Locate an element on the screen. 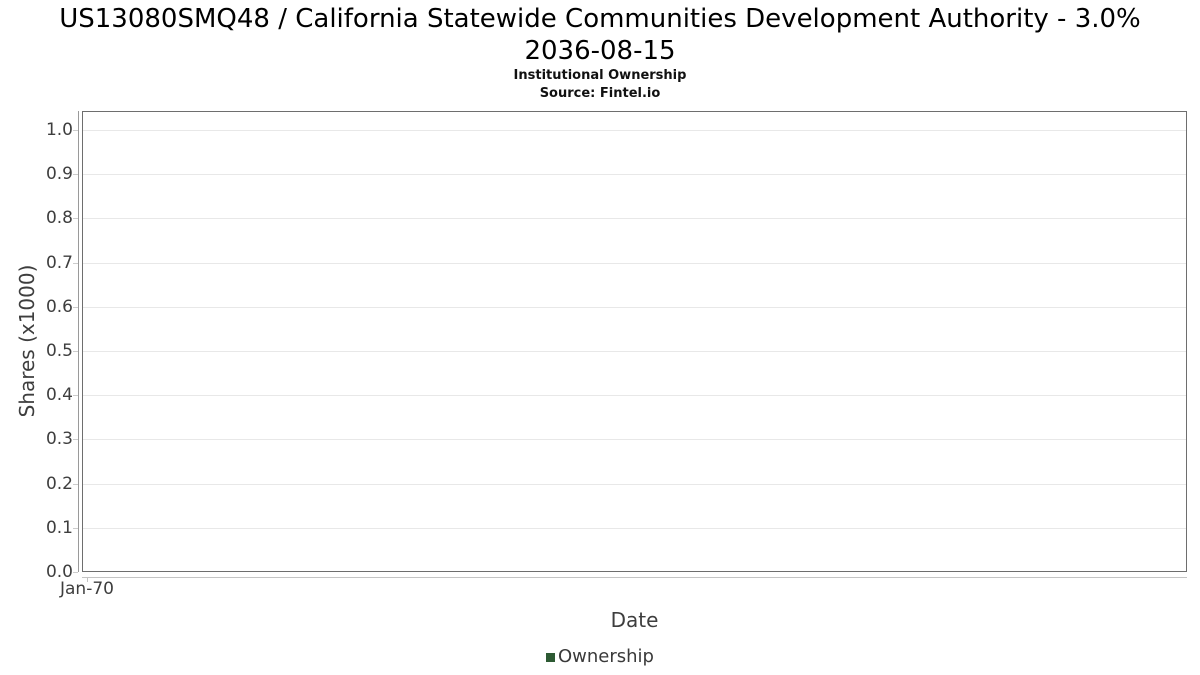  y-tick-label: 0.7 is located at coordinates (59, 263).